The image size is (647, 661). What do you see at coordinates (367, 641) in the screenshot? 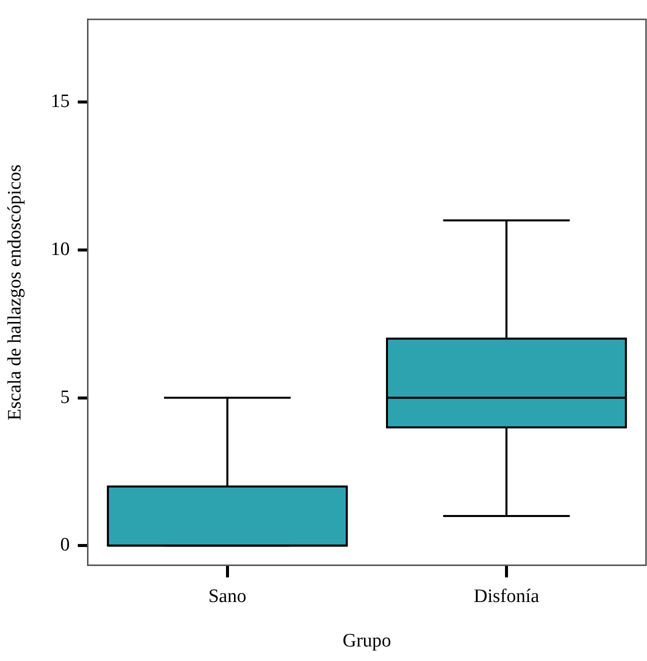
I see `x-axis-title: Grupo` at bounding box center [367, 641].